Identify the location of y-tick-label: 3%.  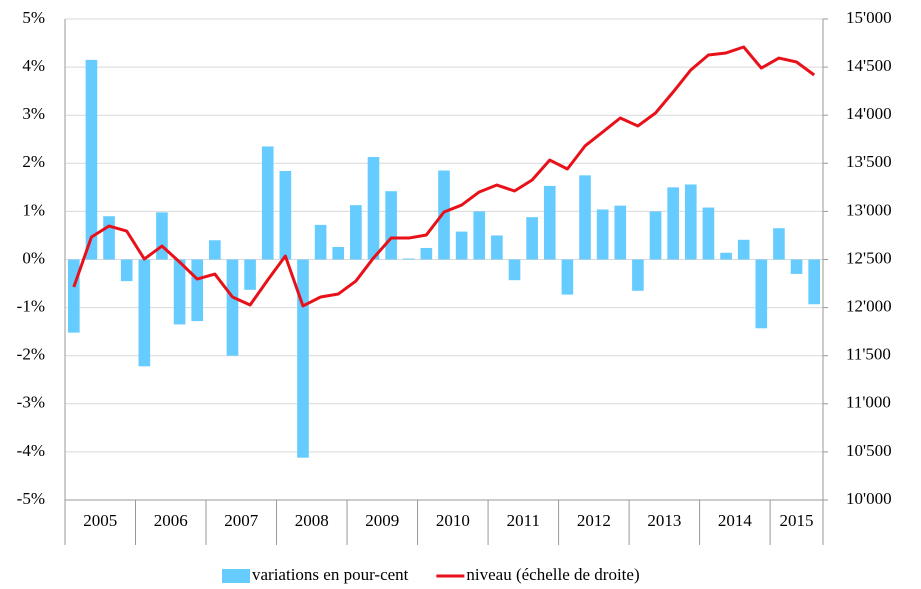
(33, 113).